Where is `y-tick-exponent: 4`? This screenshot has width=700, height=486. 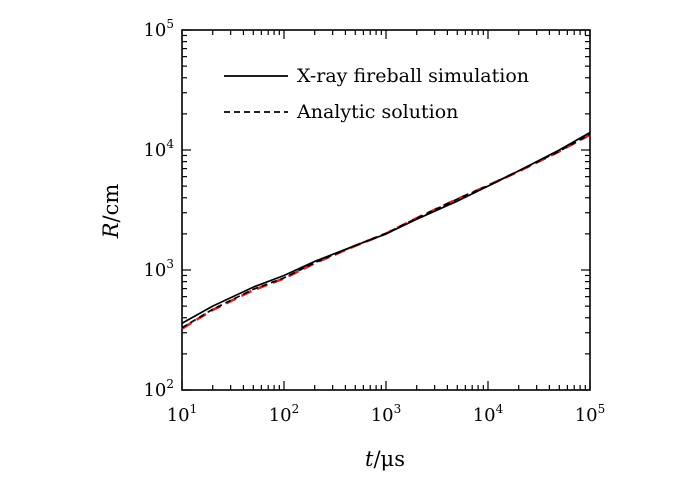
y-tick-exponent: 4 is located at coordinates (170, 144).